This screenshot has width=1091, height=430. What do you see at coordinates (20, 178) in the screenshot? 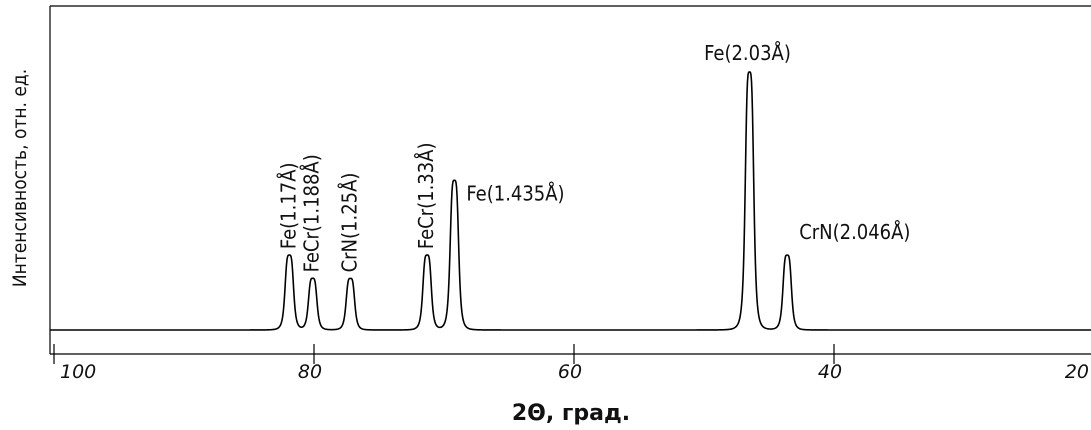
I see `y-axis-label: Интенсивность, отн. ед.` at bounding box center [20, 178].